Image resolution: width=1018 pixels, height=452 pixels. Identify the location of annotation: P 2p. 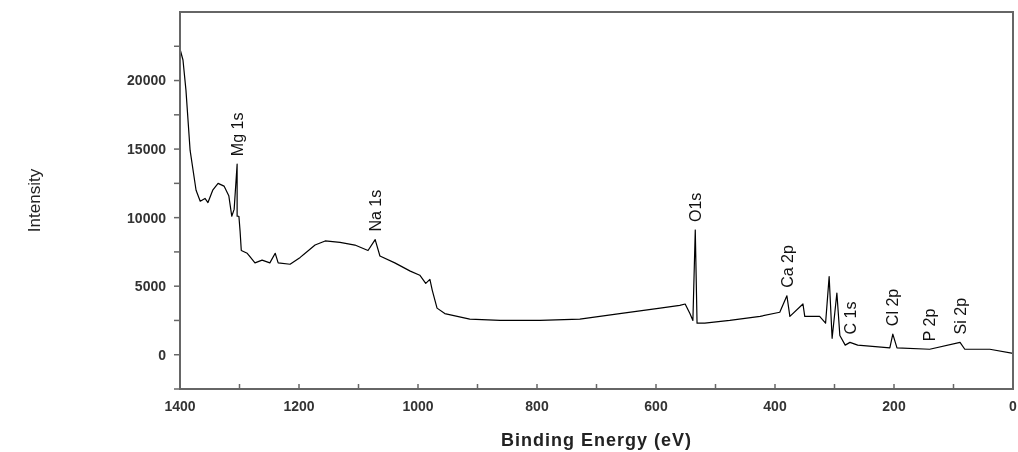
(930, 325).